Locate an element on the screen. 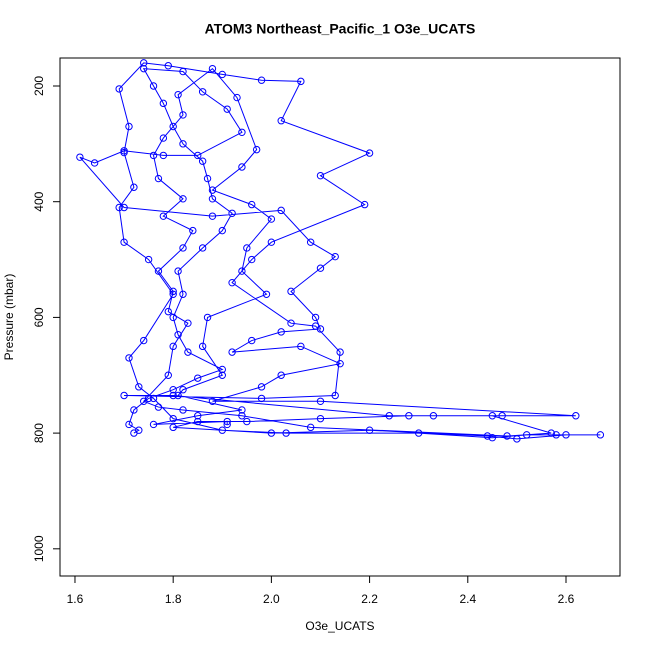  x-tick-label: 1.6 is located at coordinates (75, 599).